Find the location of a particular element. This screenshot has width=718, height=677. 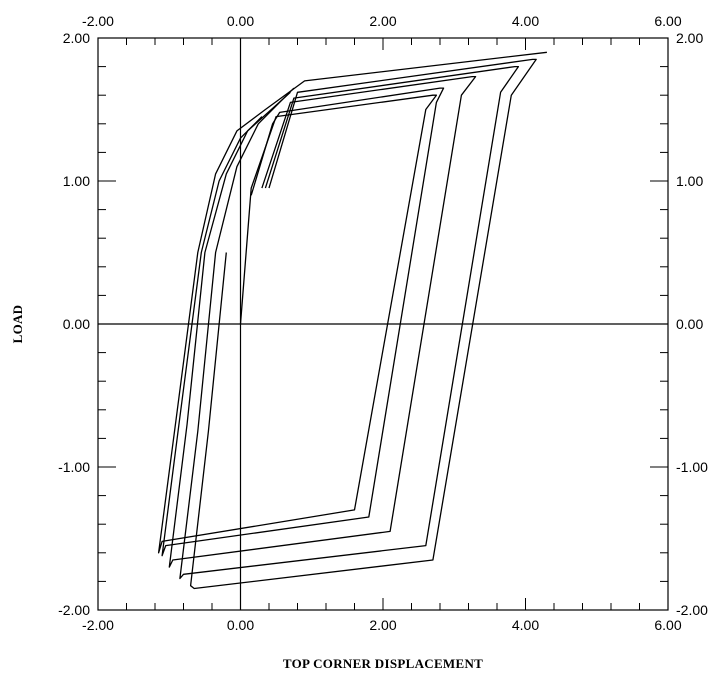

x-tick-label-bottom: 4.00 is located at coordinates (525, 625).